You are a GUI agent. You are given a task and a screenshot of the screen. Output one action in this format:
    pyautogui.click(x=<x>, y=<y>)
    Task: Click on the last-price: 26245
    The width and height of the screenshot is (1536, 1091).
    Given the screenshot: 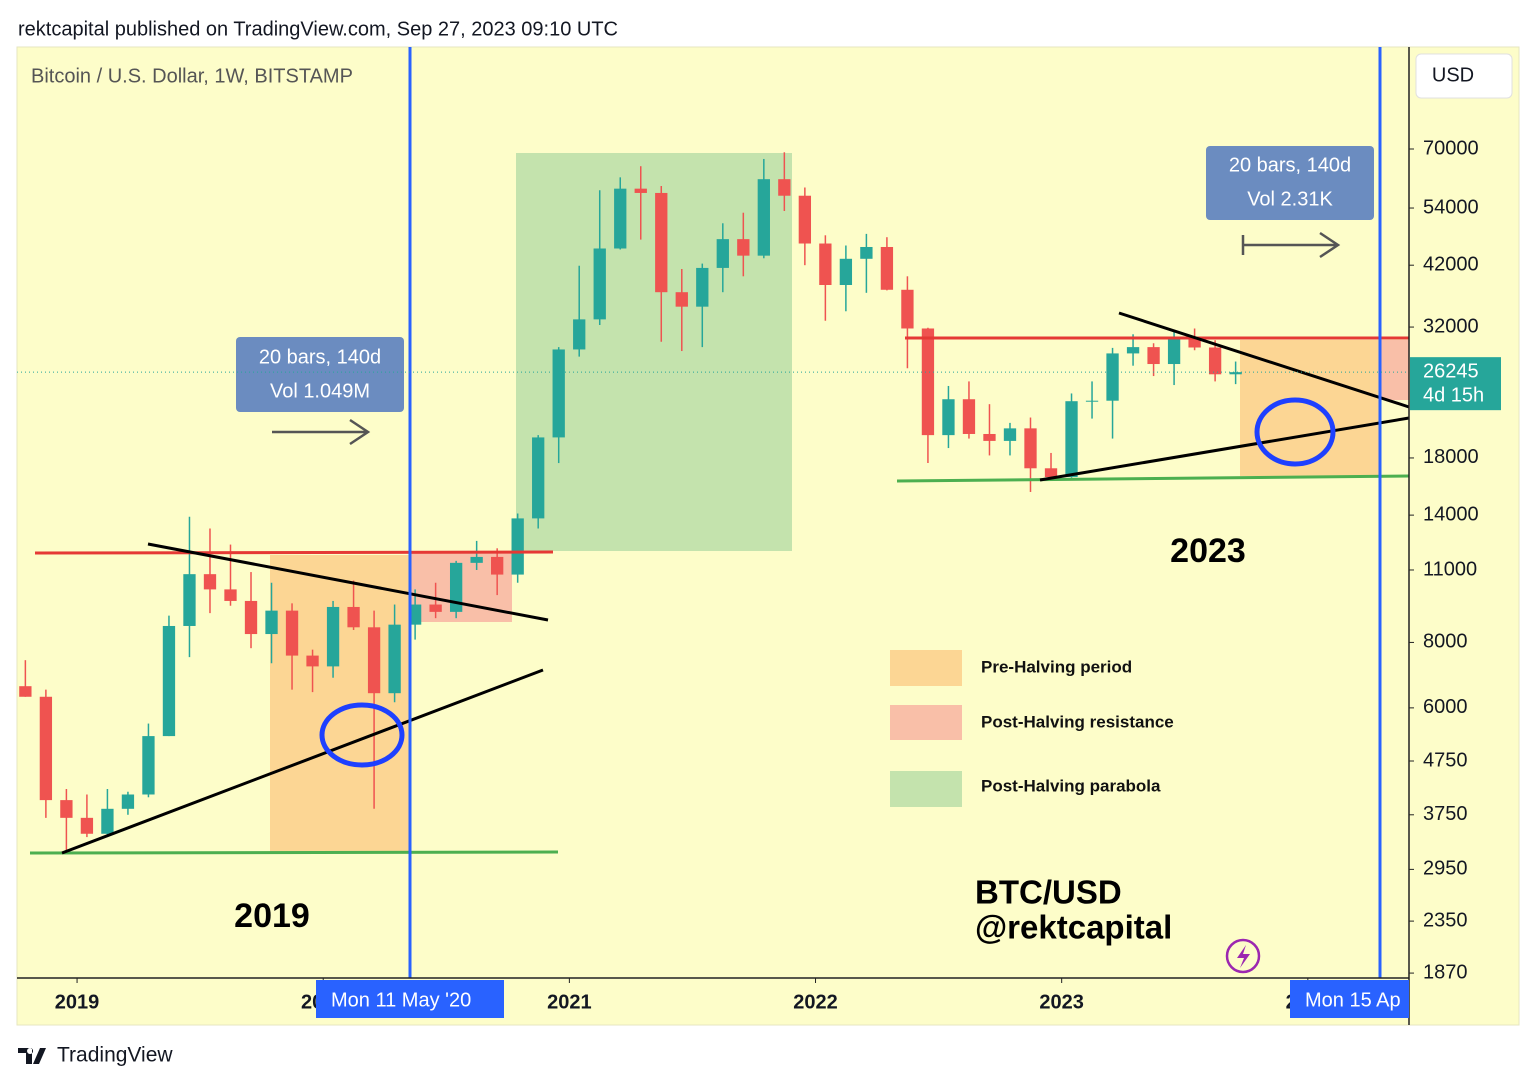 What is the action you would take?
    pyautogui.click(x=1451, y=371)
    